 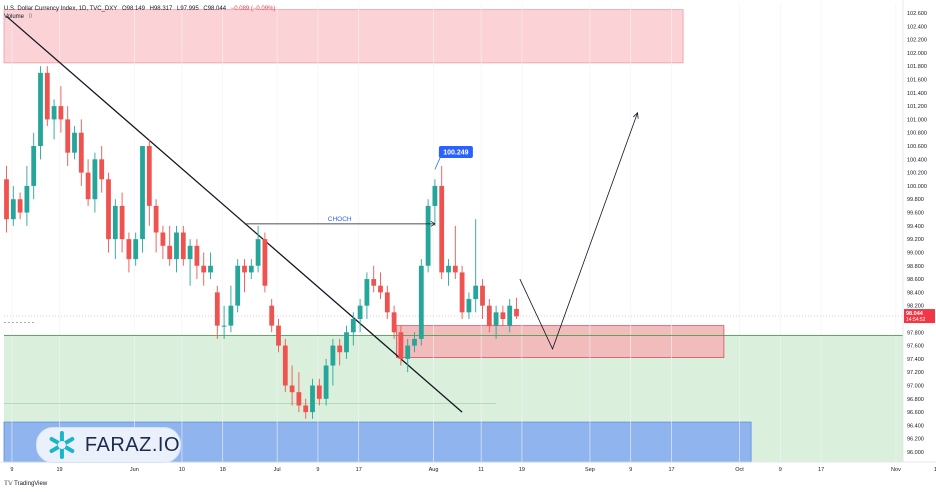 I want to click on tradingview-brand: 𝕋𝕍 TradingView, so click(x=25, y=483).